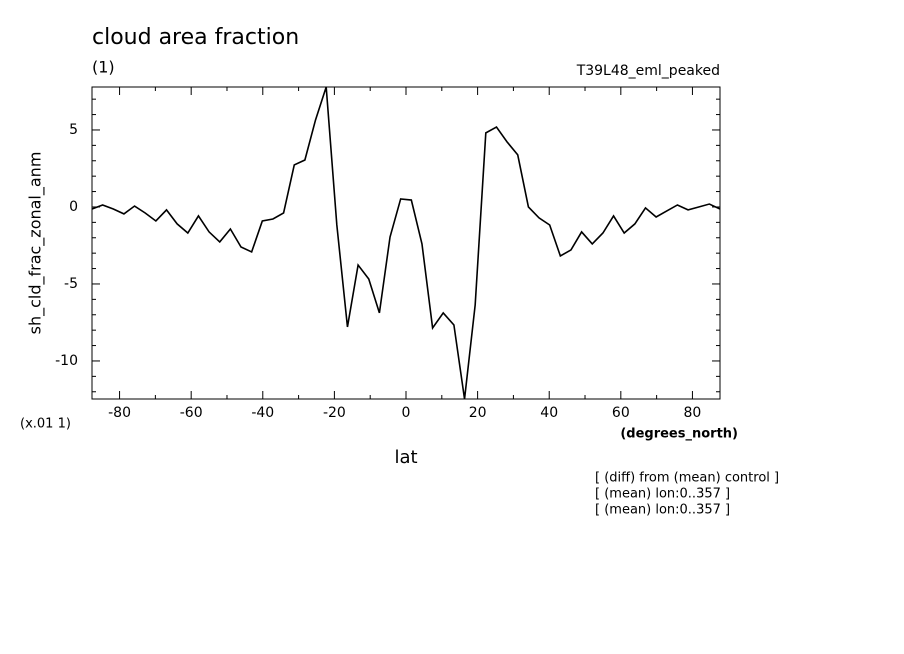 The height and width of the screenshot is (654, 904). I want to click on y-units: (x.01 1), so click(45, 424).